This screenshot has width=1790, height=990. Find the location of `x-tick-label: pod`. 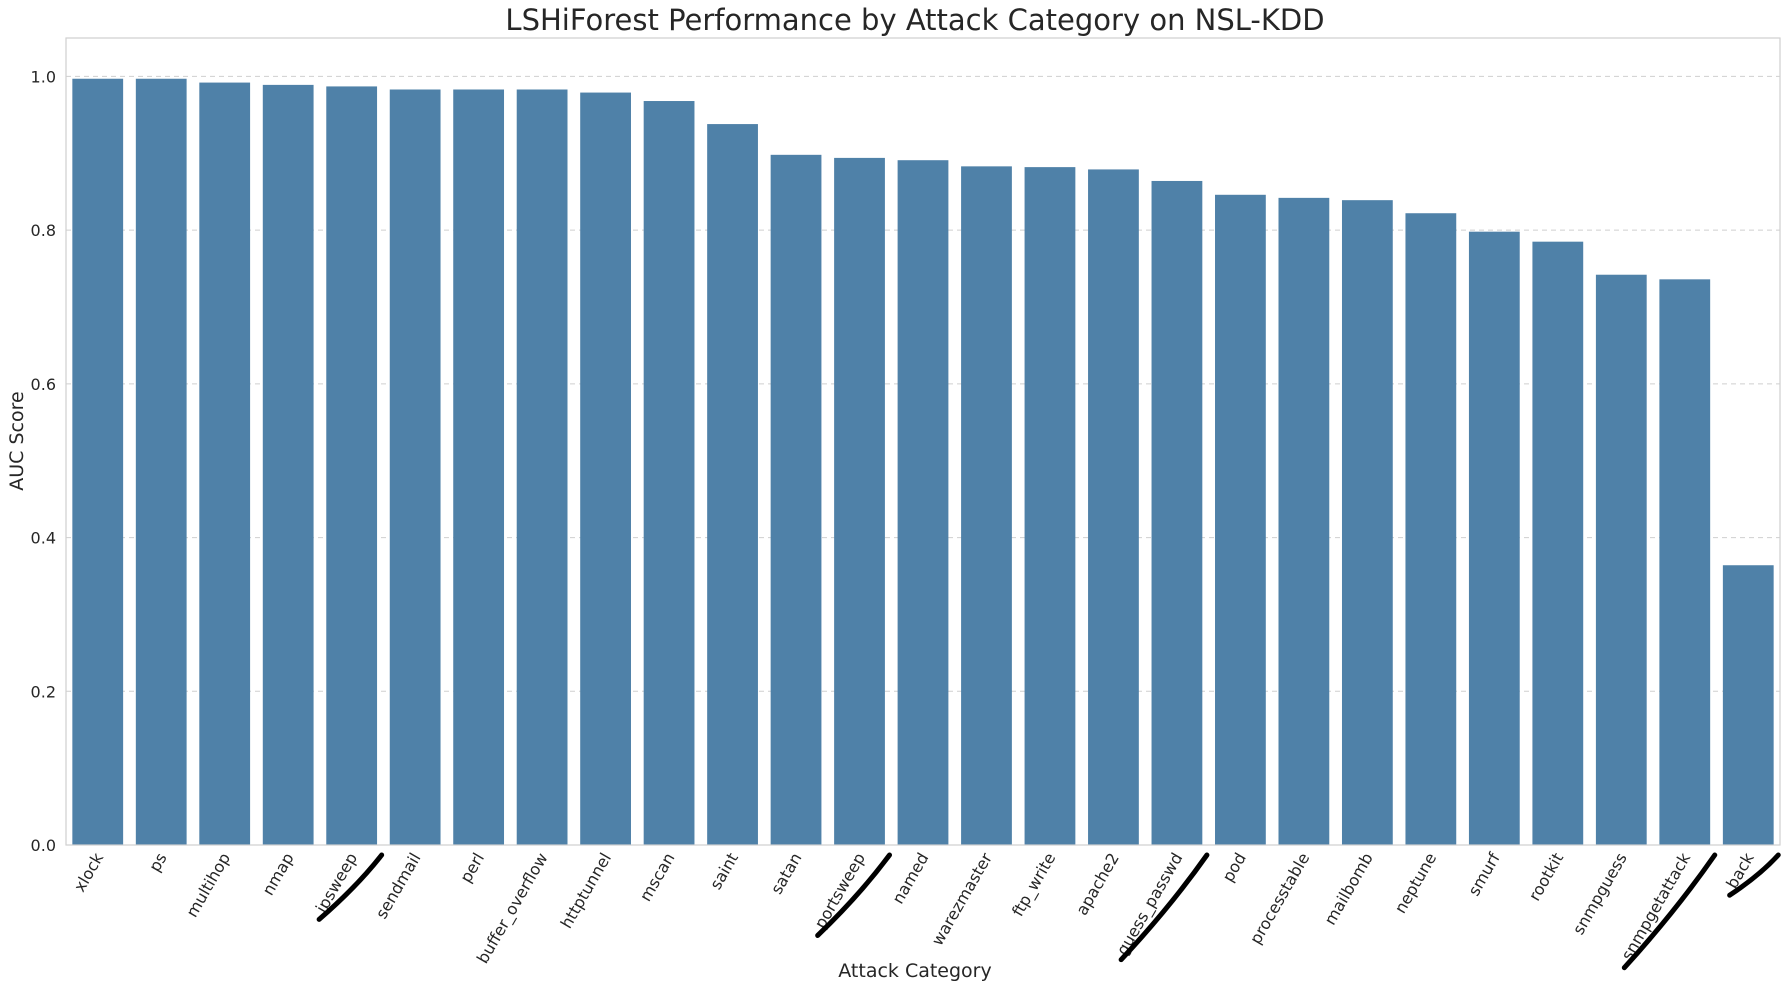

x-tick-label: pod is located at coordinates (1234, 868).